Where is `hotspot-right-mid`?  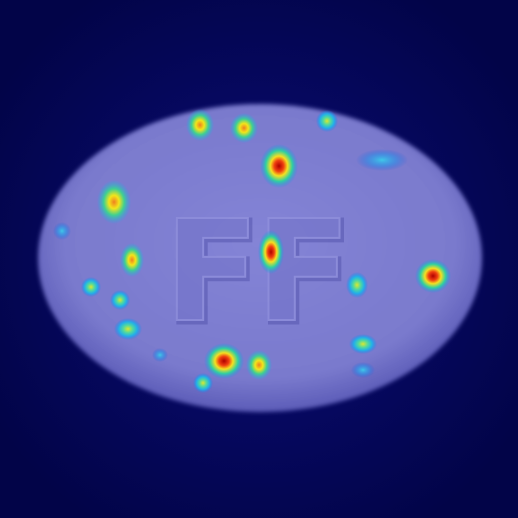 hotspot-right-mid is located at coordinates (357, 285).